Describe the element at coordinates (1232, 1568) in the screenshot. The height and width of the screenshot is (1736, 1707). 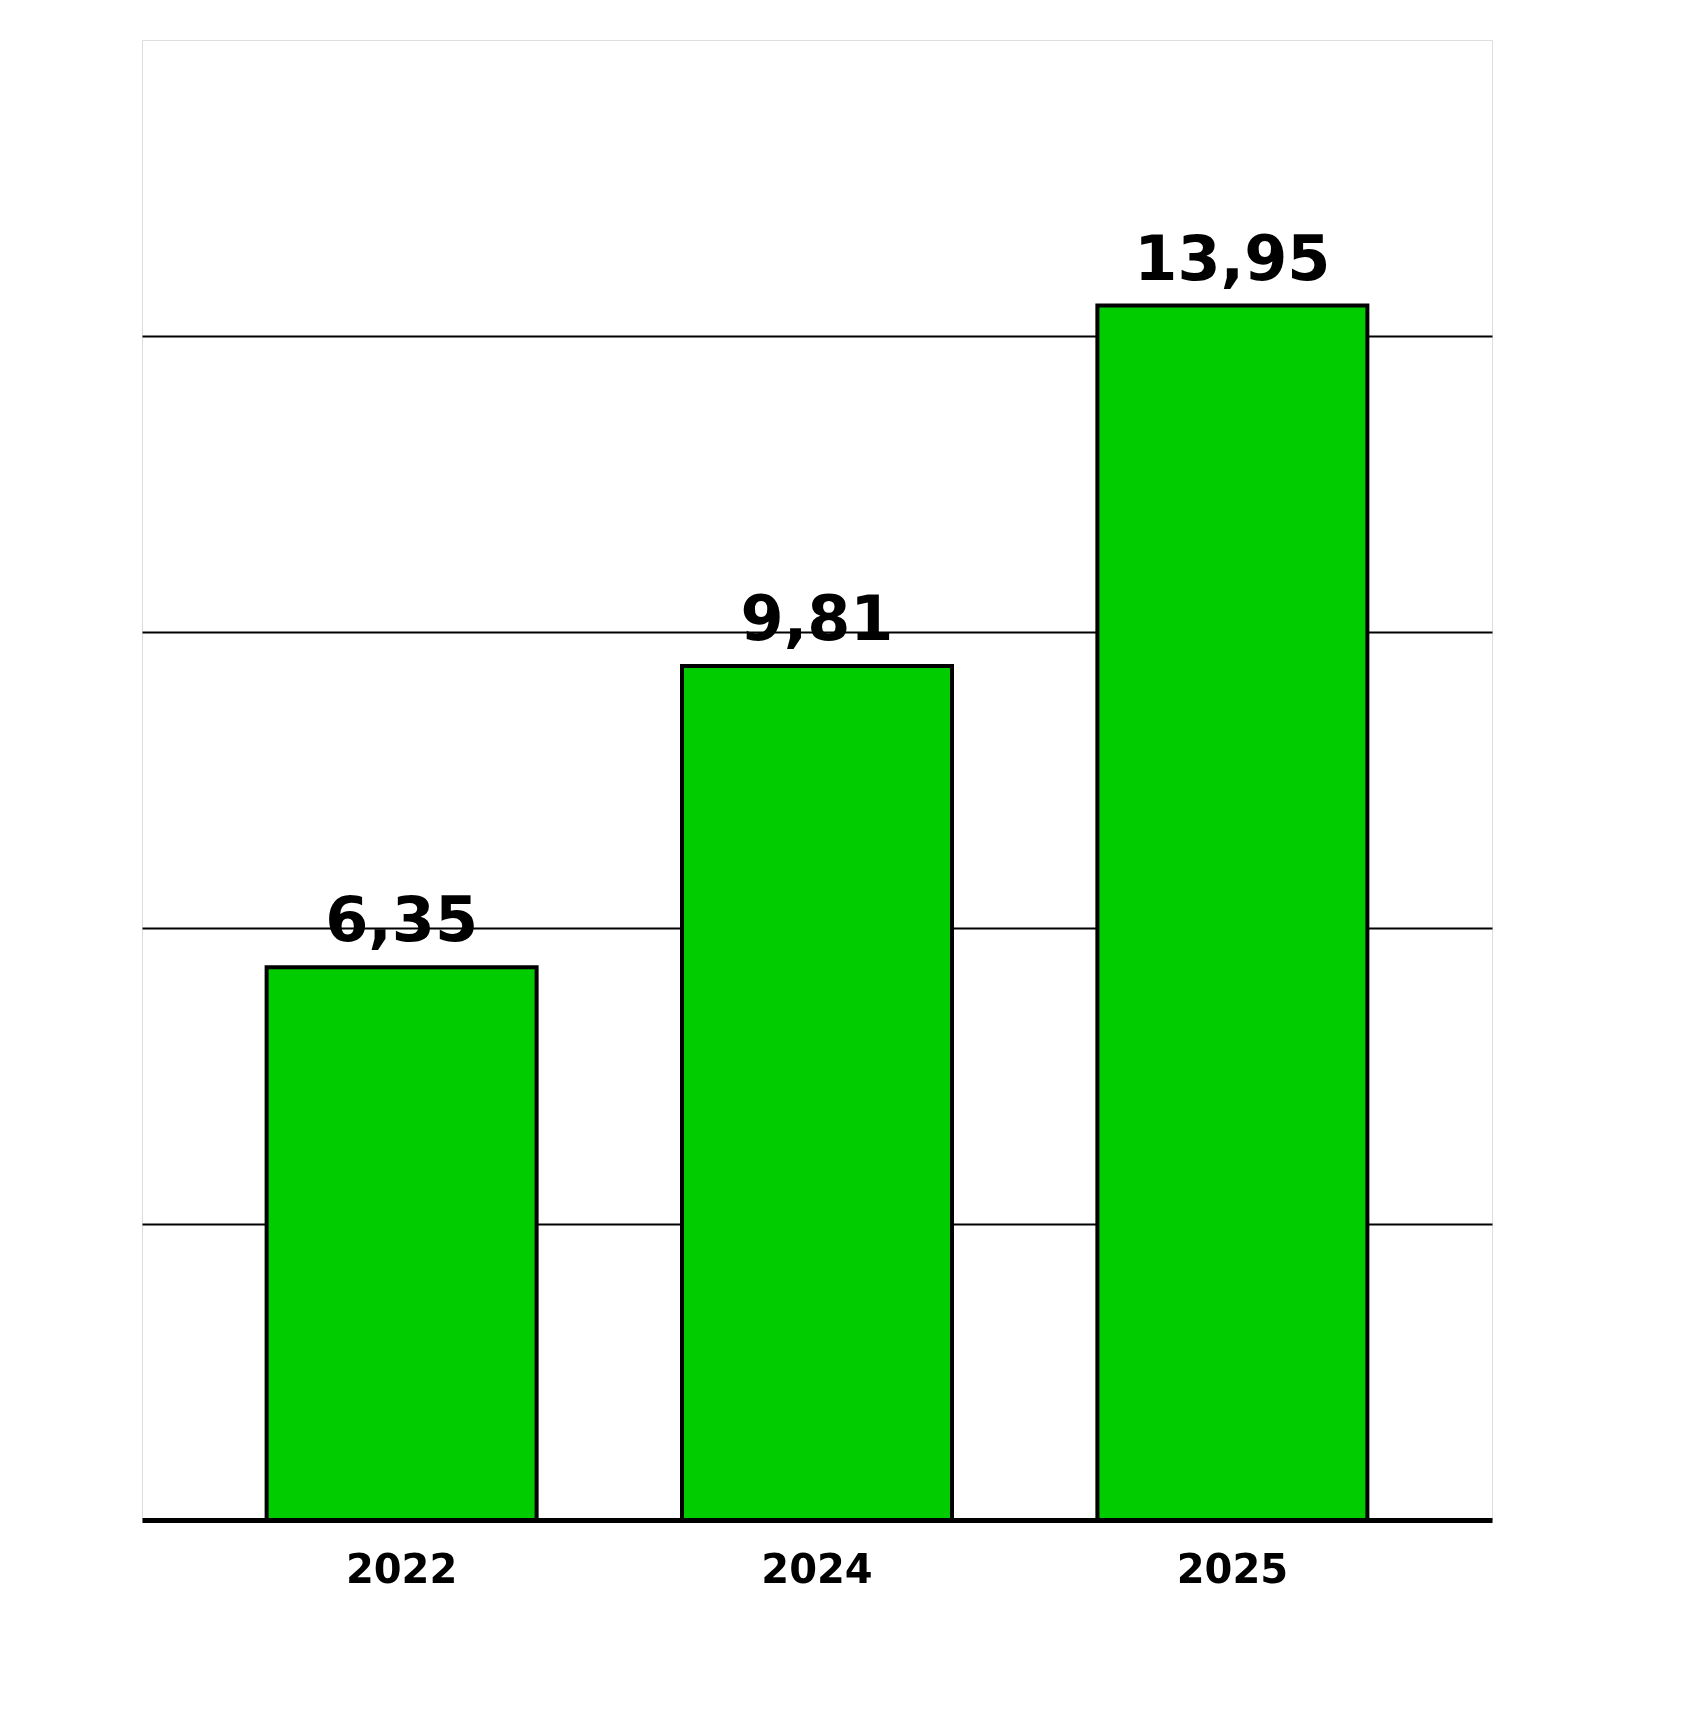
I see `x-tick-label: 2025` at that location.